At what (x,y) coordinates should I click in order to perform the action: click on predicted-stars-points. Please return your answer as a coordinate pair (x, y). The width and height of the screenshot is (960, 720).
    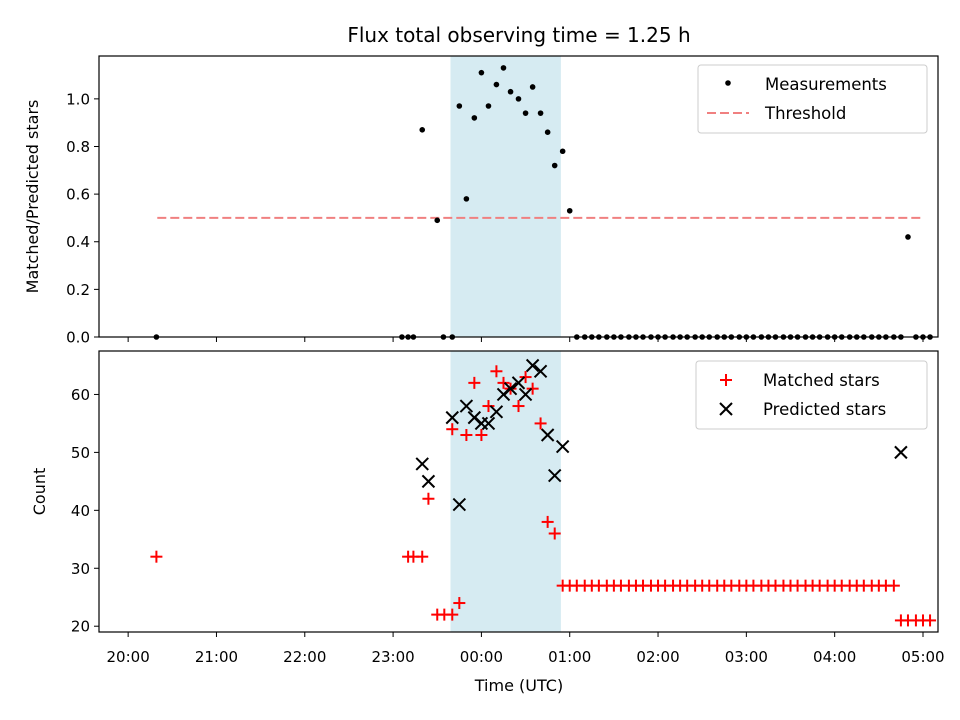
    Looking at the image, I should click on (661, 435).